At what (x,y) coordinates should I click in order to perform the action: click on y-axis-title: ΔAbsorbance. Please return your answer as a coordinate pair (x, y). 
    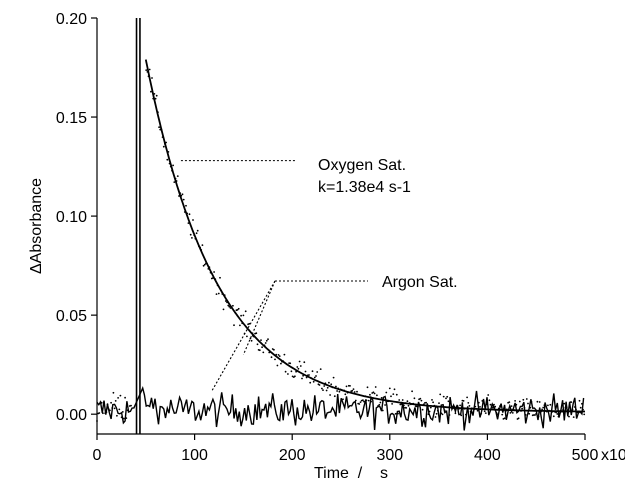
    Looking at the image, I should click on (36, 226).